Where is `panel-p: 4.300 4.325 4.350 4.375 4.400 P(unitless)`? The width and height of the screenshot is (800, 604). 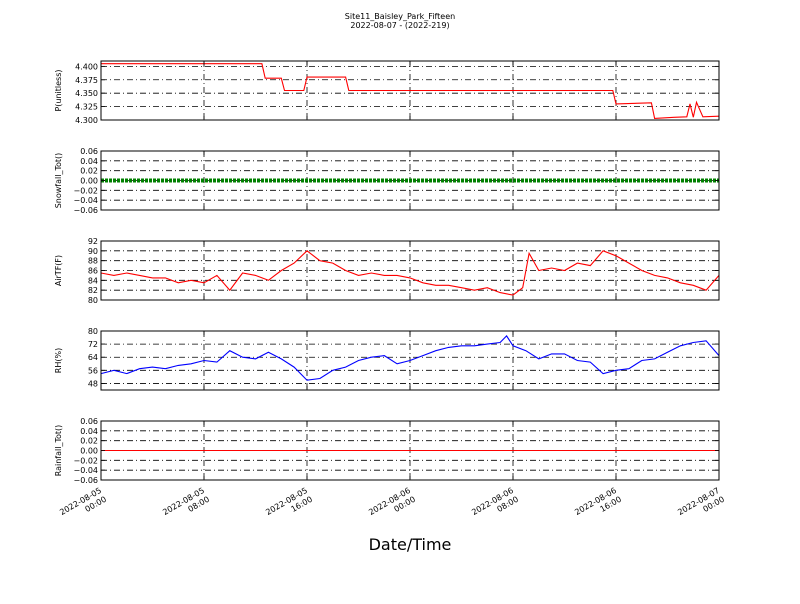 panel-p: 4.300 4.325 4.350 4.375 4.400 P(unitless) is located at coordinates (387, 92).